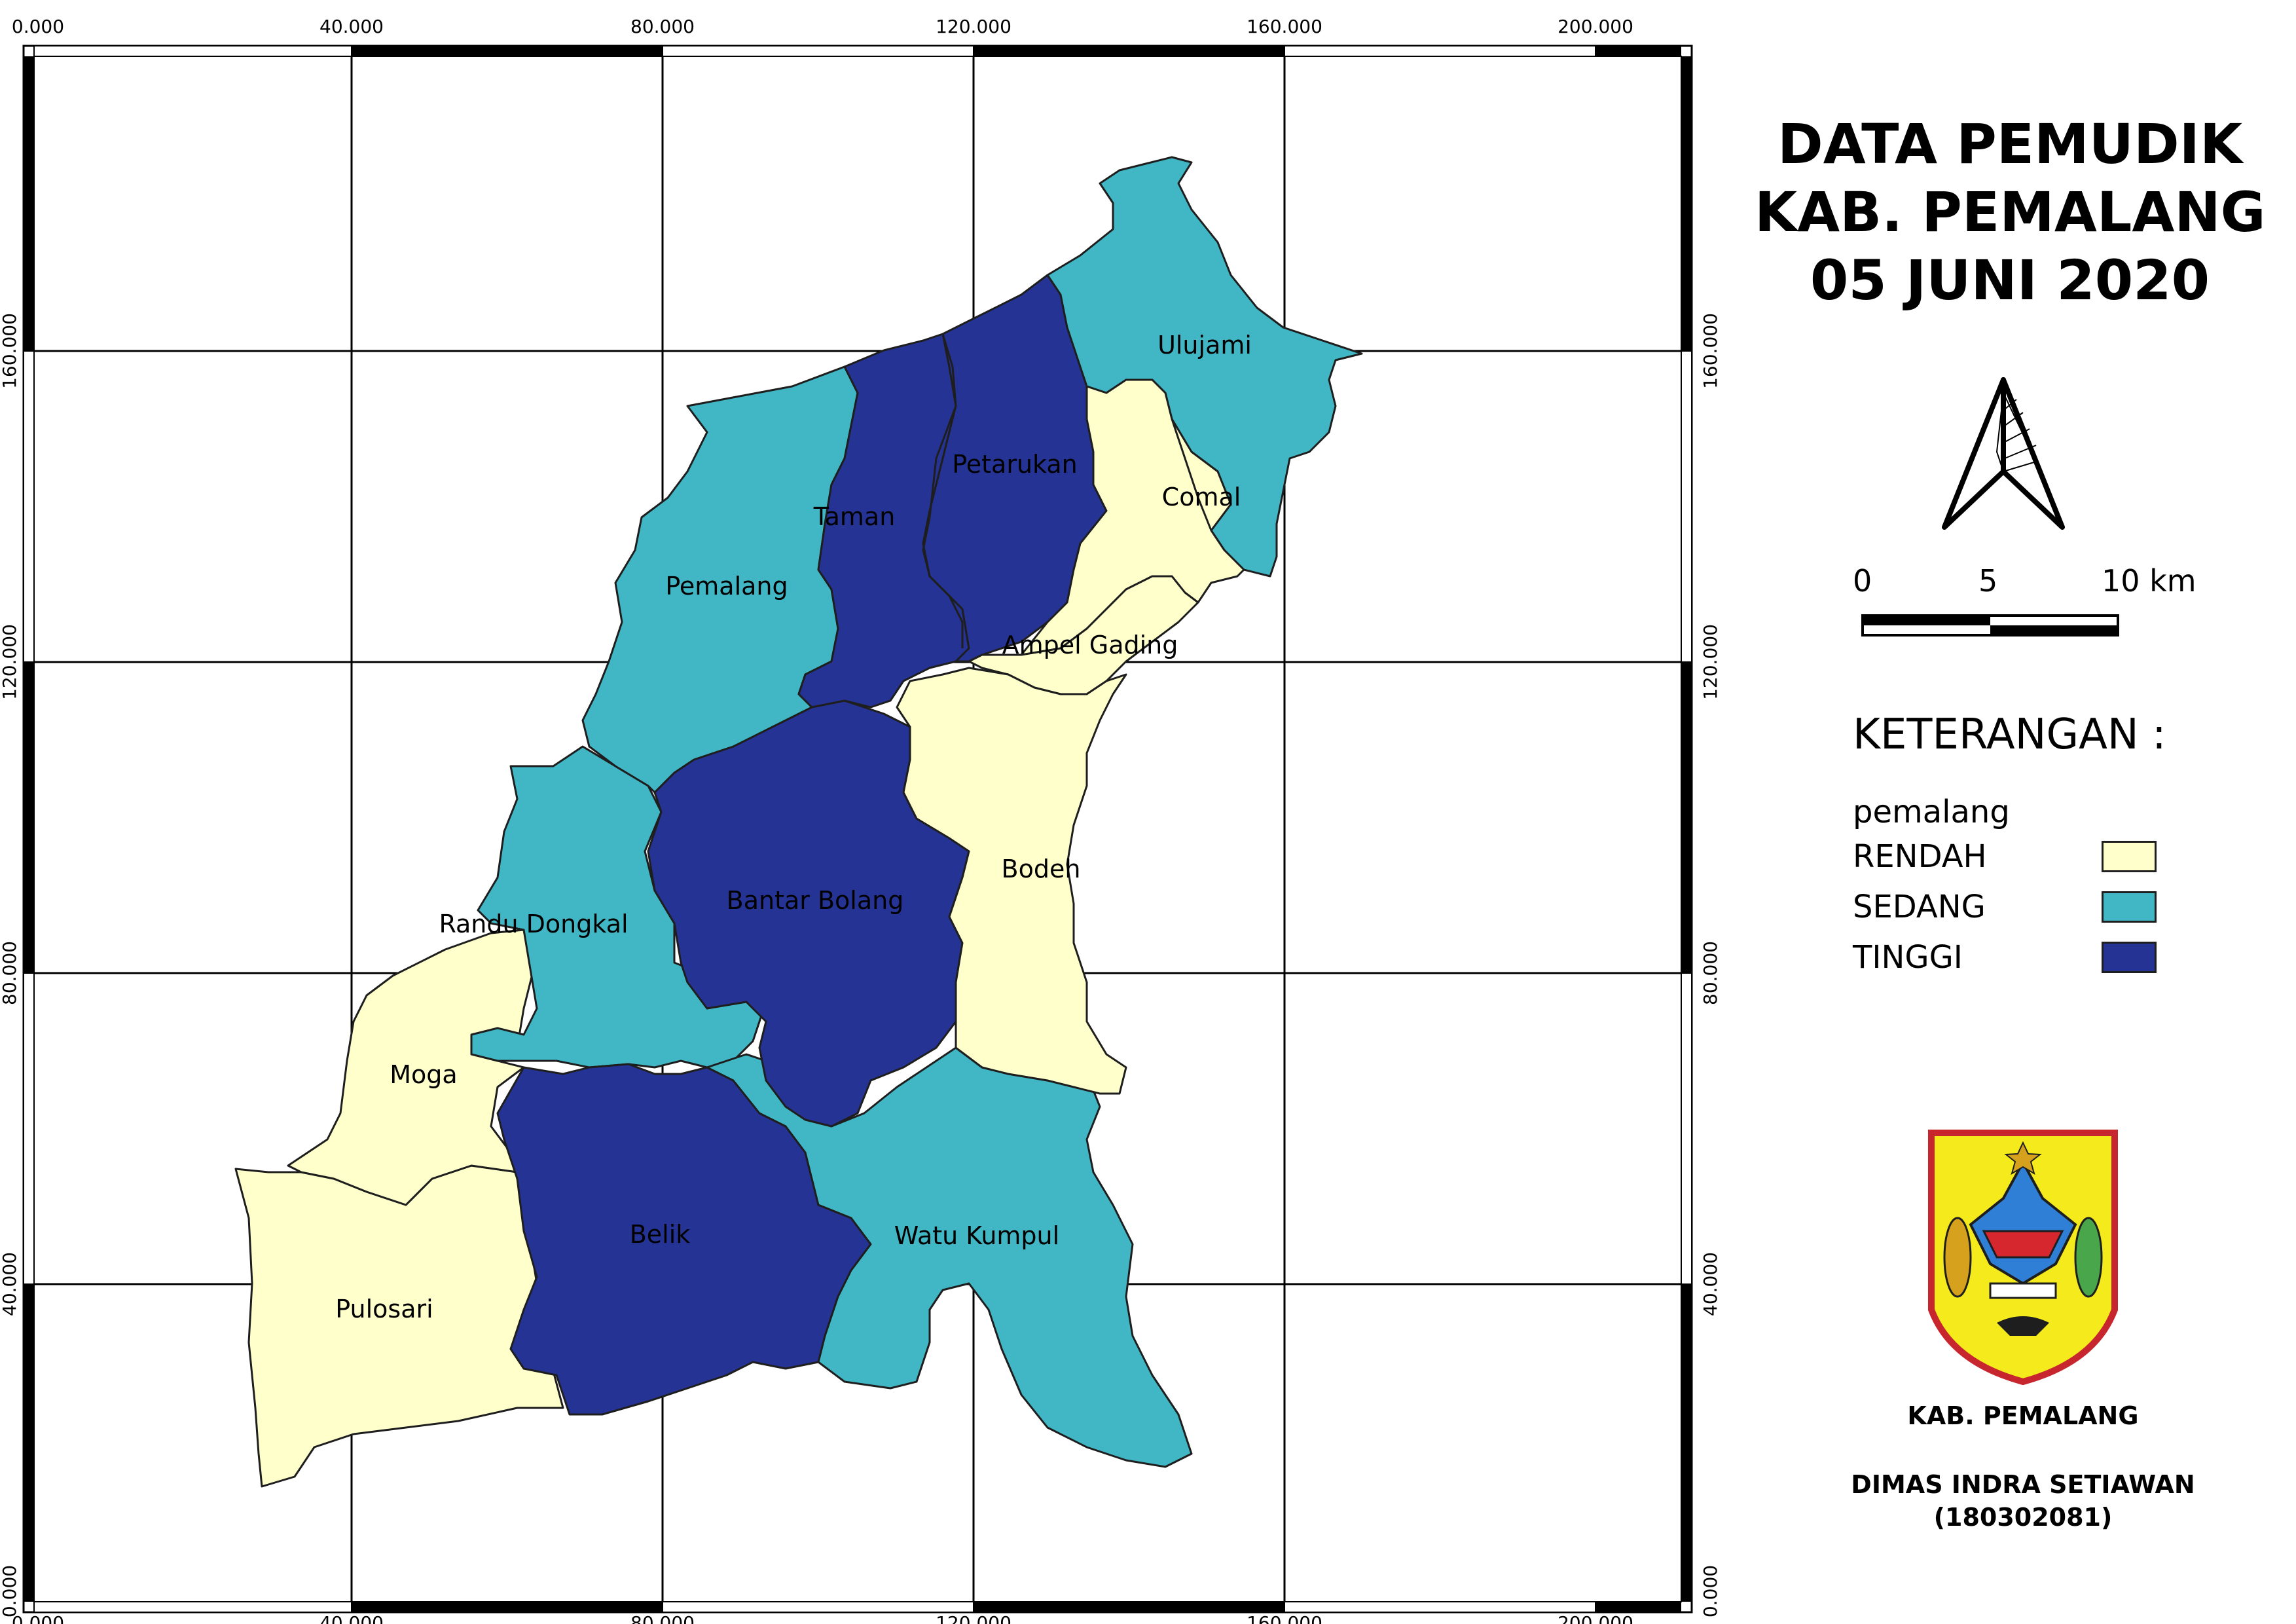 The height and width of the screenshot is (1624, 2296). Describe the element at coordinates (2010, 280) in the screenshot. I see `map-title-line-3: 05 JUNI 2020` at that location.